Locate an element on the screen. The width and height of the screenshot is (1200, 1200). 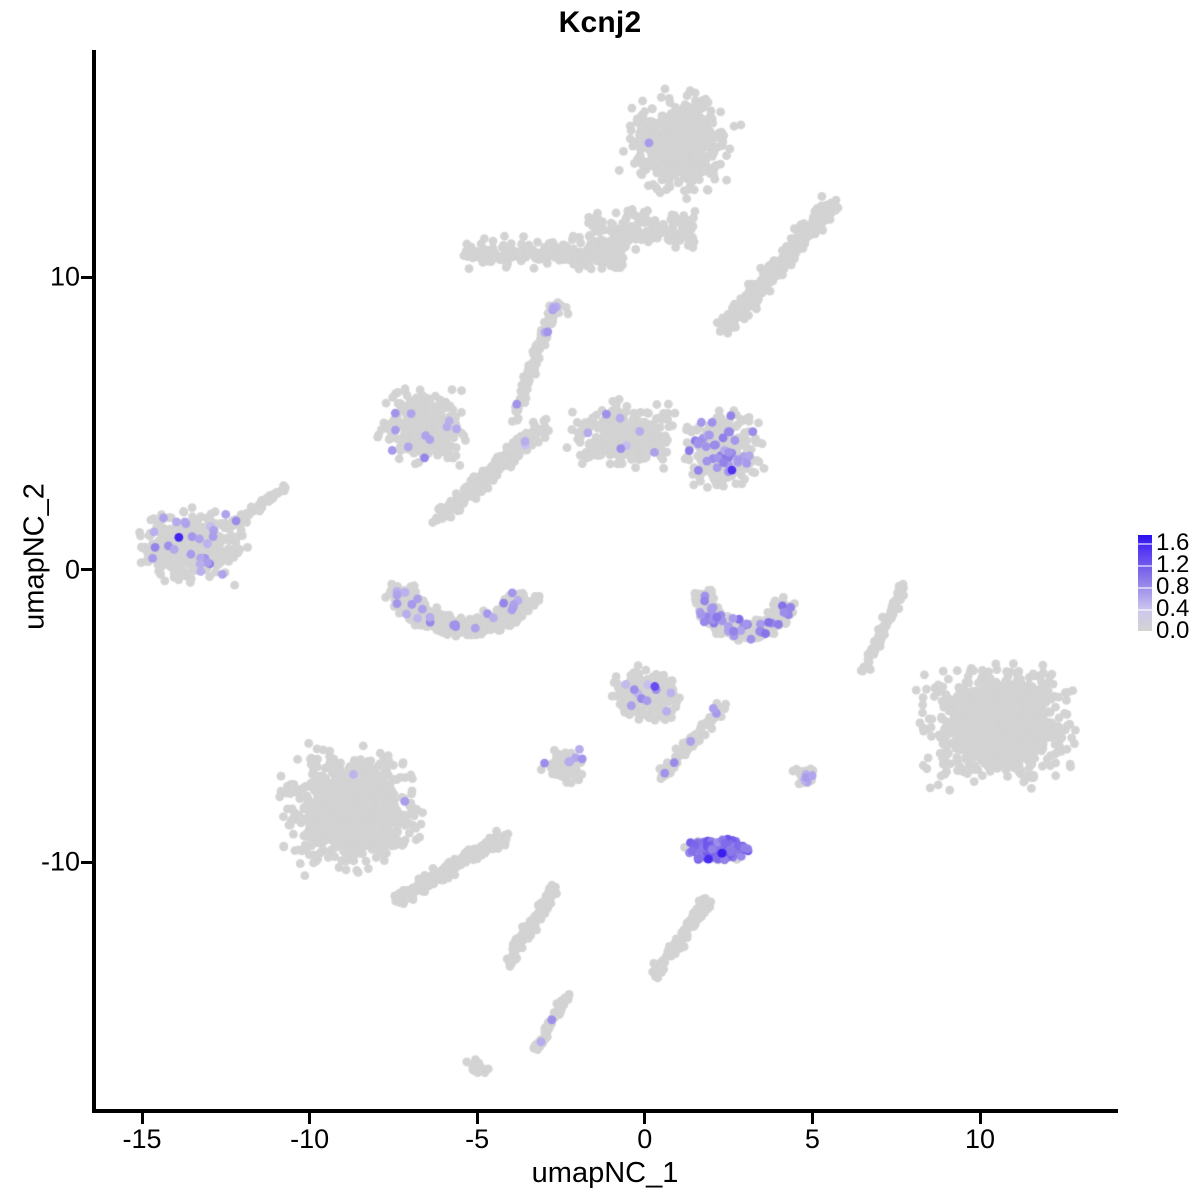
y-tick-label: 10 is located at coordinates (64, 276).